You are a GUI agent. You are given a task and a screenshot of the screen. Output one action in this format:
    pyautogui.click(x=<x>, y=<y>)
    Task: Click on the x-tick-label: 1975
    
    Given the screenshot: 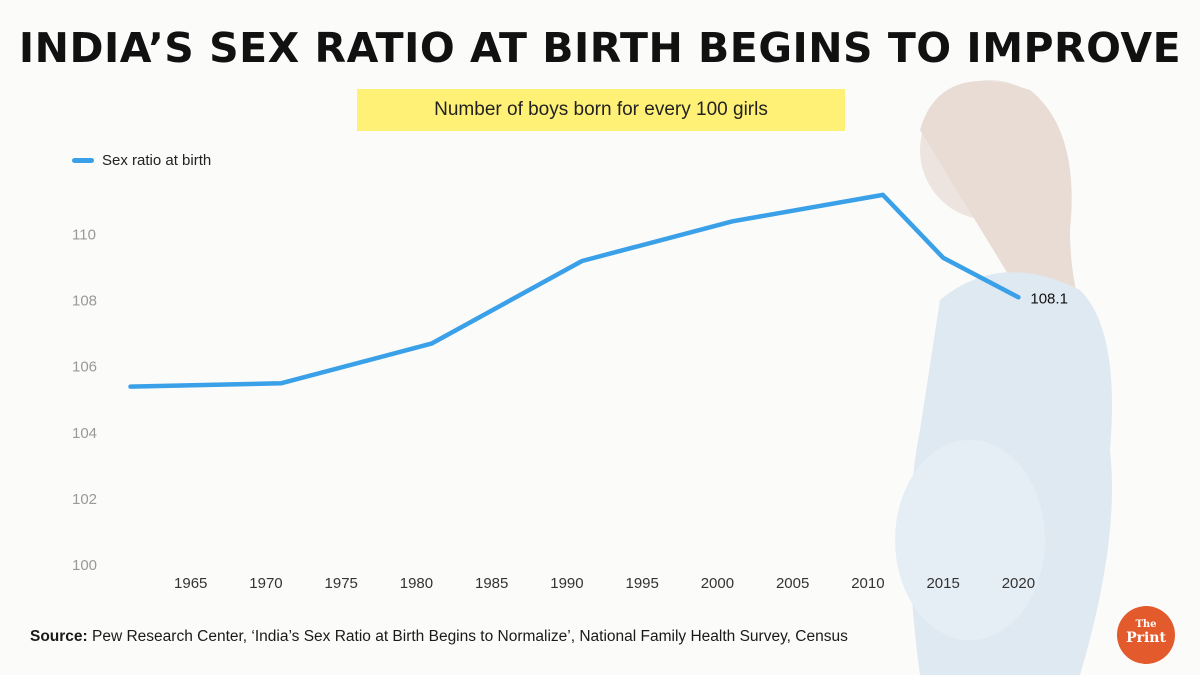 What is the action you would take?
    pyautogui.click(x=341, y=583)
    